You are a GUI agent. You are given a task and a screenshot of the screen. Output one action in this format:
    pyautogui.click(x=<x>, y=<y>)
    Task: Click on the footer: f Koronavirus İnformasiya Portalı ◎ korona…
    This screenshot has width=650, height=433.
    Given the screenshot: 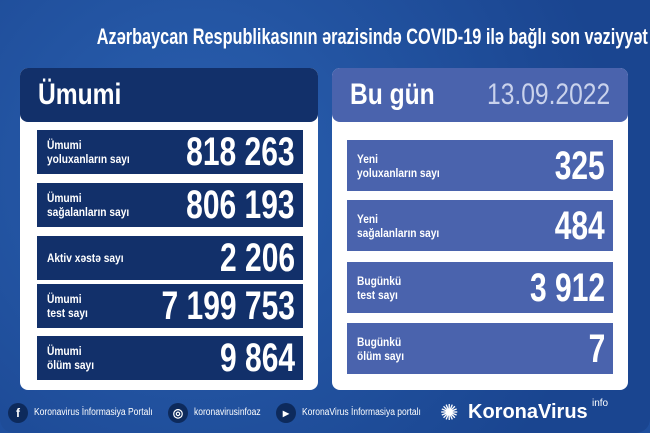 What is the action you would take?
    pyautogui.click(x=325, y=413)
    